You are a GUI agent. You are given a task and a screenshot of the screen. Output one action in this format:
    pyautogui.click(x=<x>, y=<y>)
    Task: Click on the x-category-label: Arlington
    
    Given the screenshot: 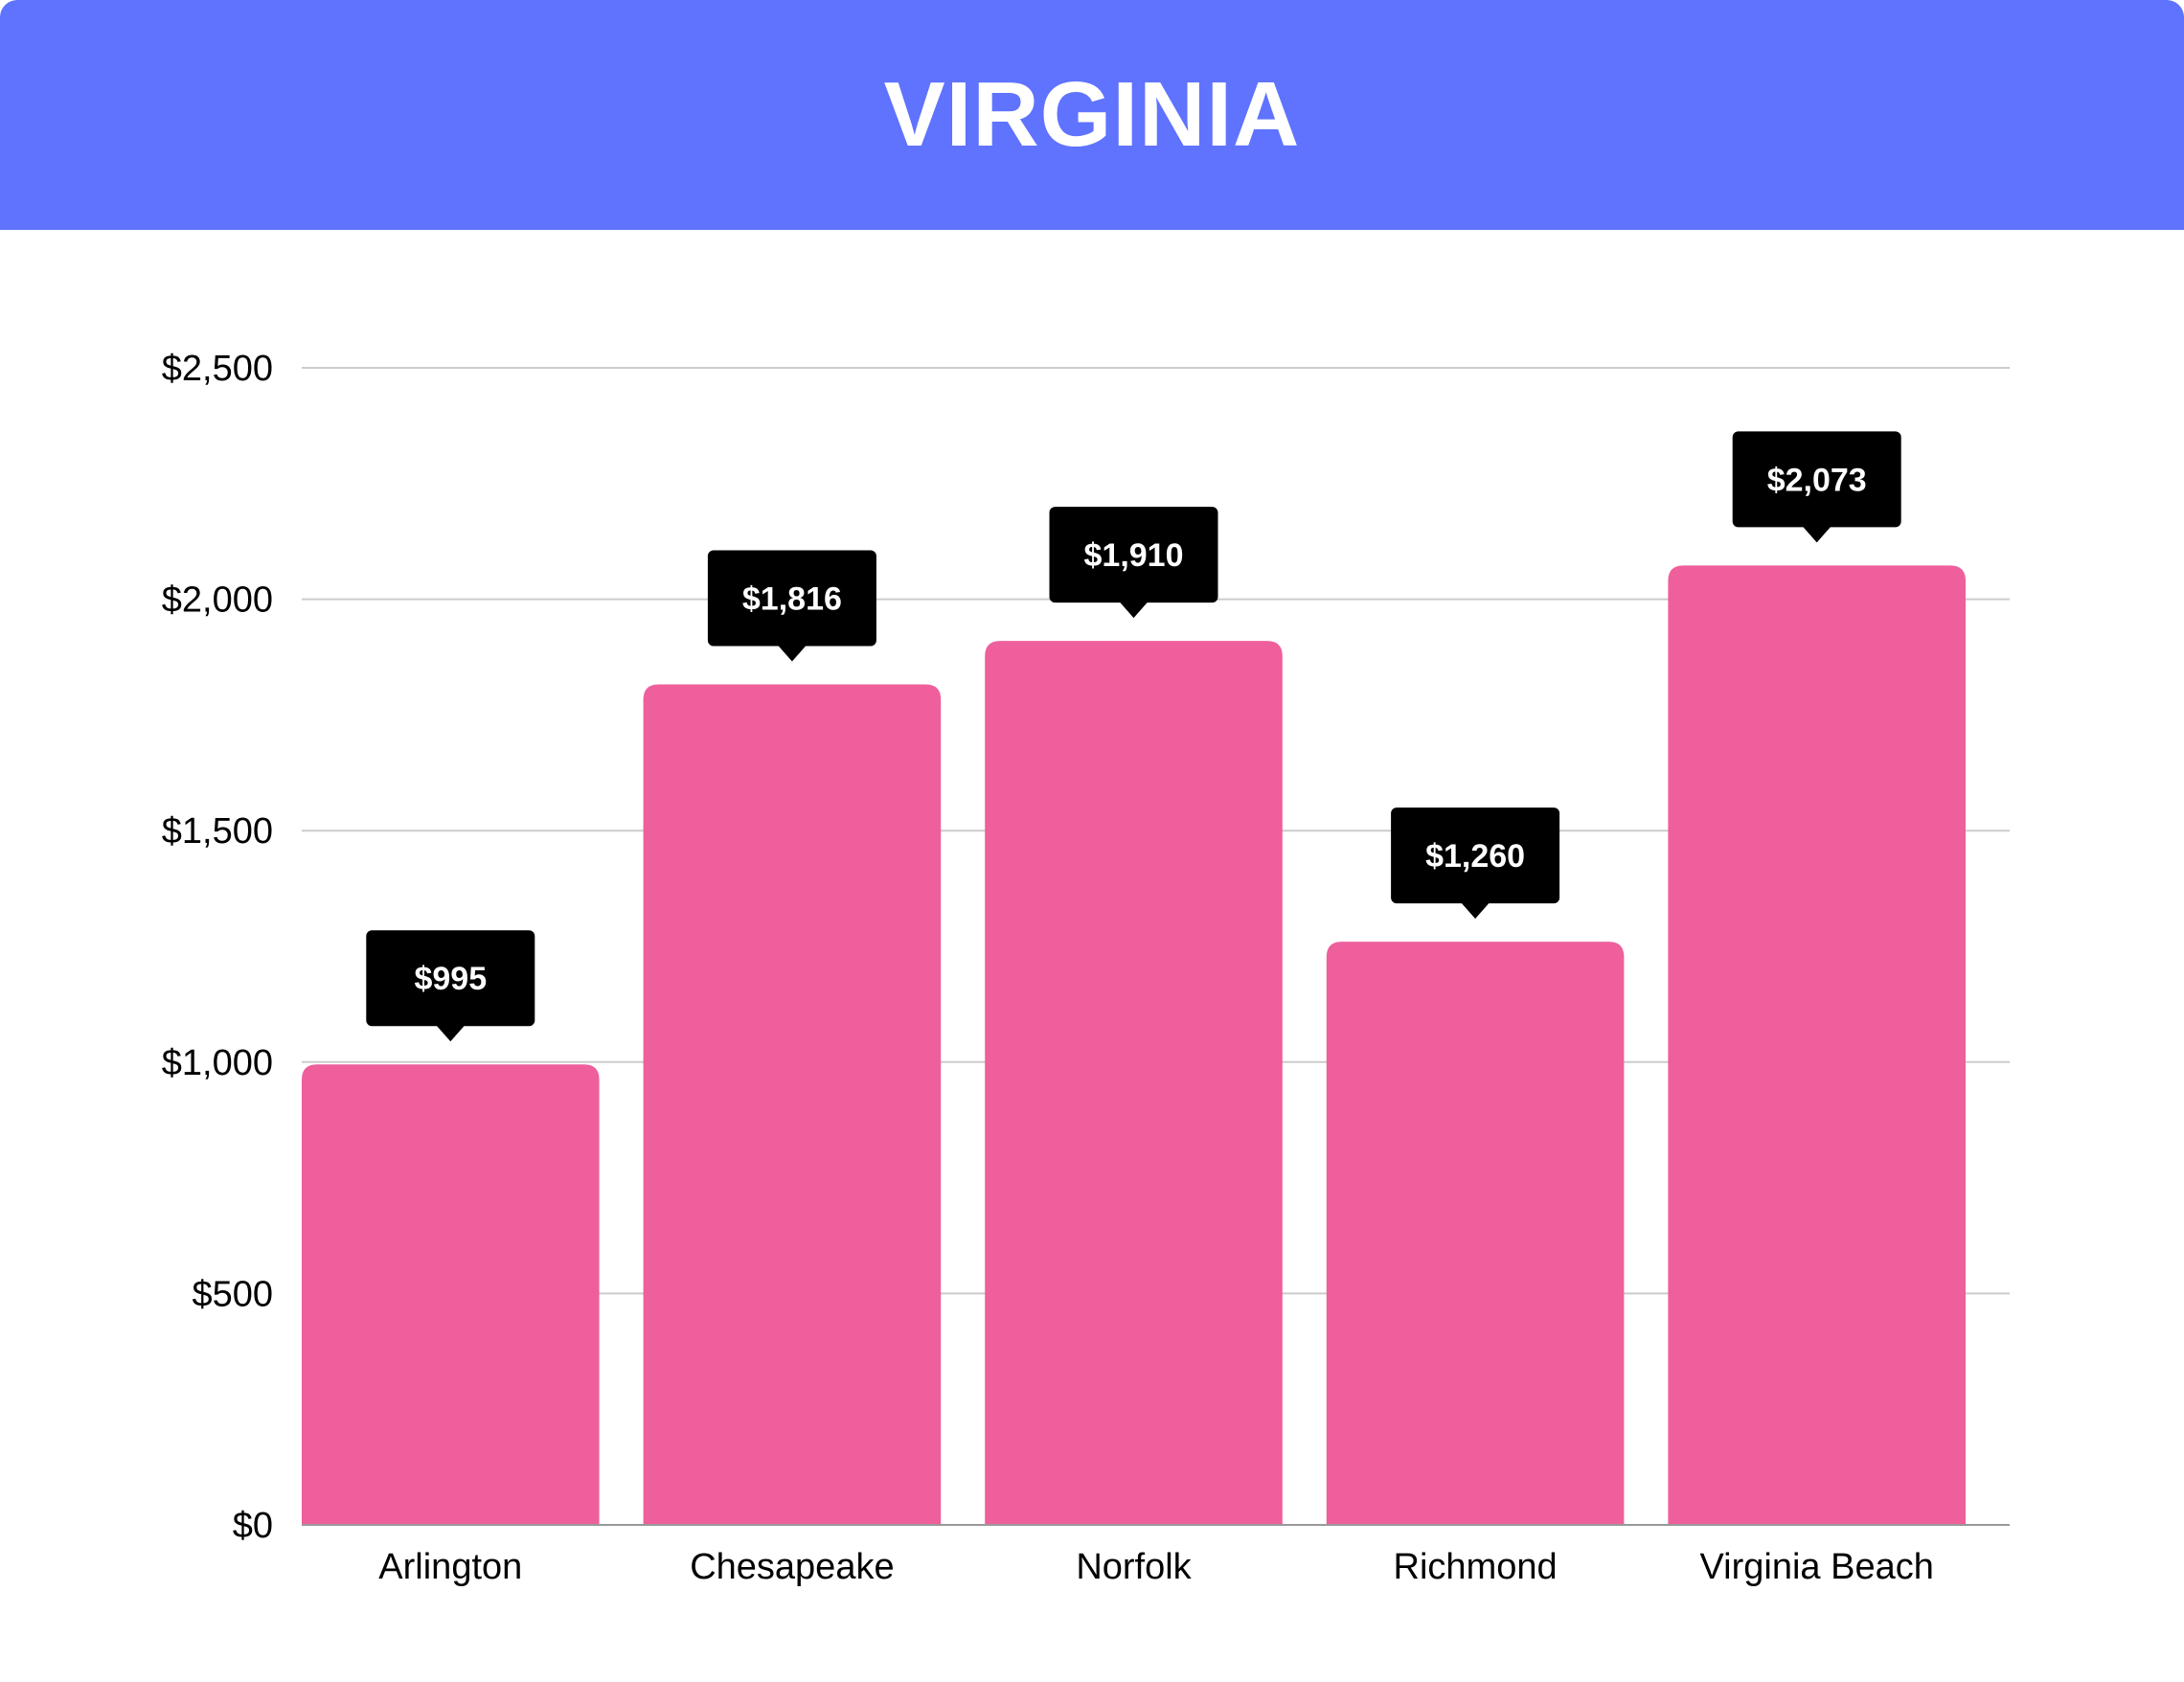 What is the action you would take?
    pyautogui.click(x=450, y=1567)
    